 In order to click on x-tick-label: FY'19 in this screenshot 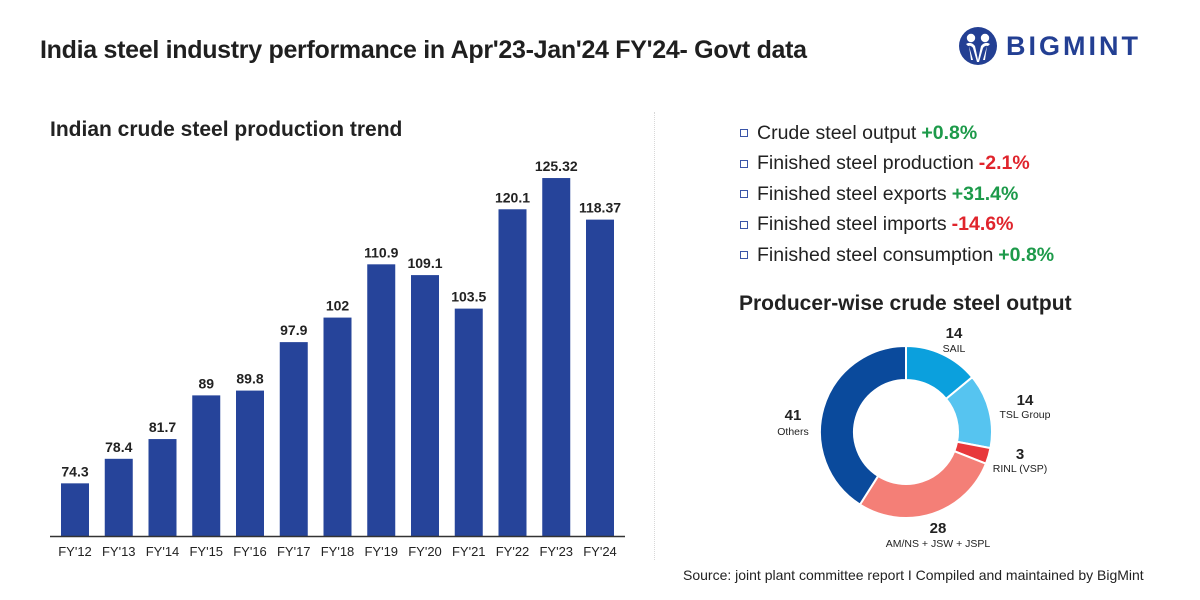, I will do `click(381, 551)`.